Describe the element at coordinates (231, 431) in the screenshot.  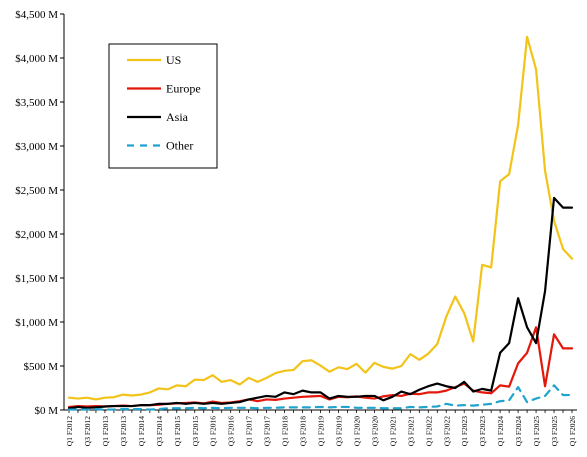
I see `x-tick-label: Q3 F2016` at that location.